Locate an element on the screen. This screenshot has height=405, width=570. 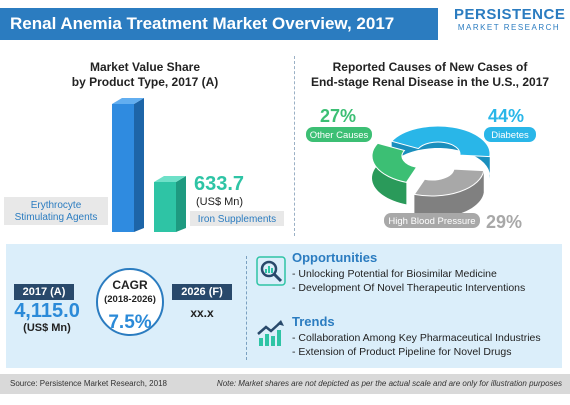
unit-2017: (US$ Mn) is located at coordinates (47, 328).